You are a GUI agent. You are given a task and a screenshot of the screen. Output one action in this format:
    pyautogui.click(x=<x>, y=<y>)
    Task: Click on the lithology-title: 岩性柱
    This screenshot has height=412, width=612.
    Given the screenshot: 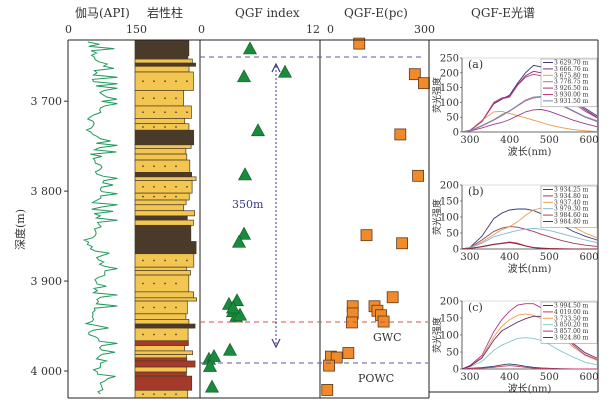 What is the action you would take?
    pyautogui.click(x=165, y=12)
    